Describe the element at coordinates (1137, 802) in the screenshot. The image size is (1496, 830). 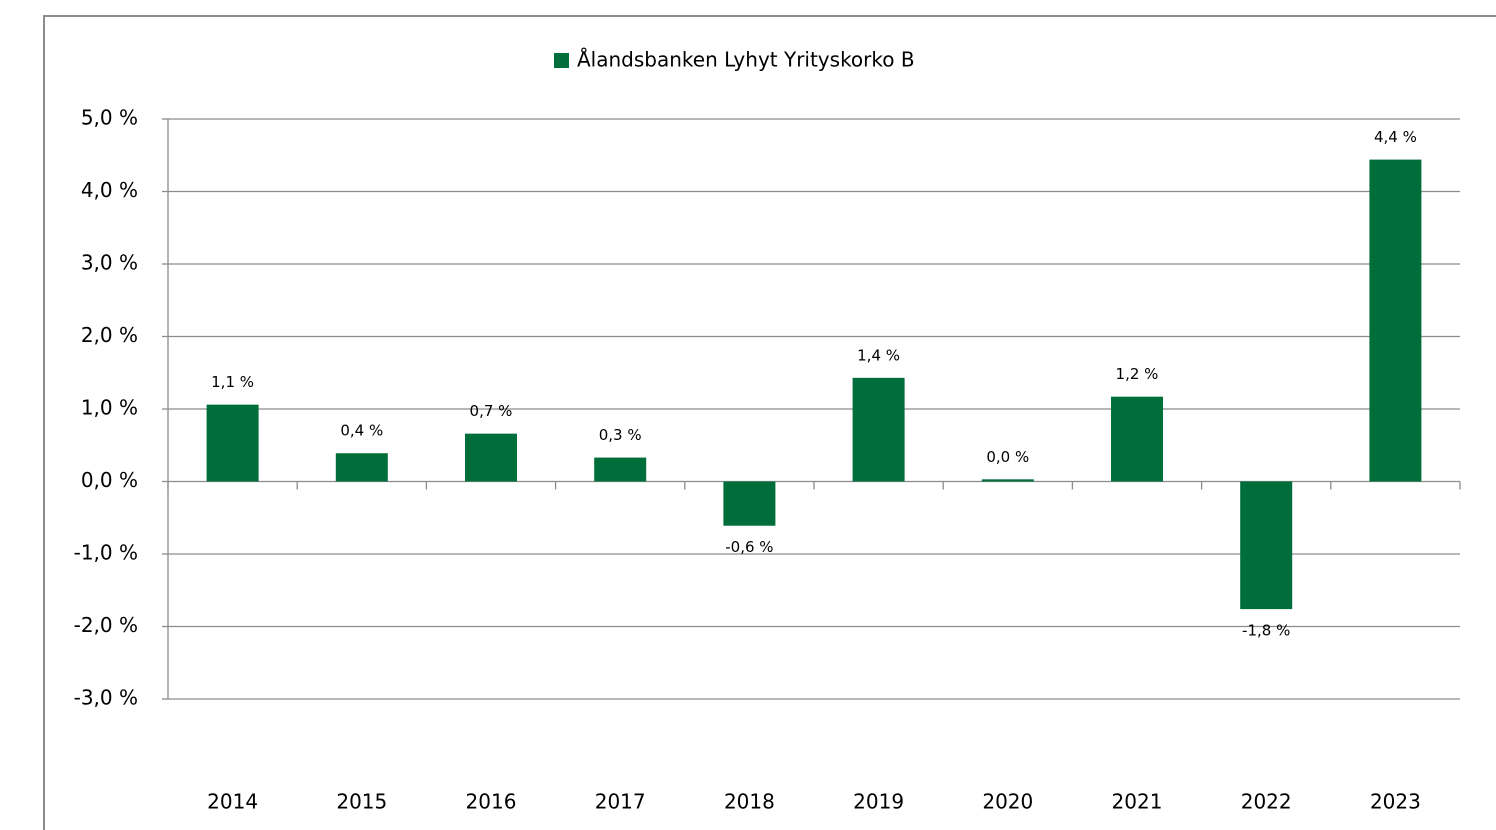
I see `x-tick-label: 2021` at that location.